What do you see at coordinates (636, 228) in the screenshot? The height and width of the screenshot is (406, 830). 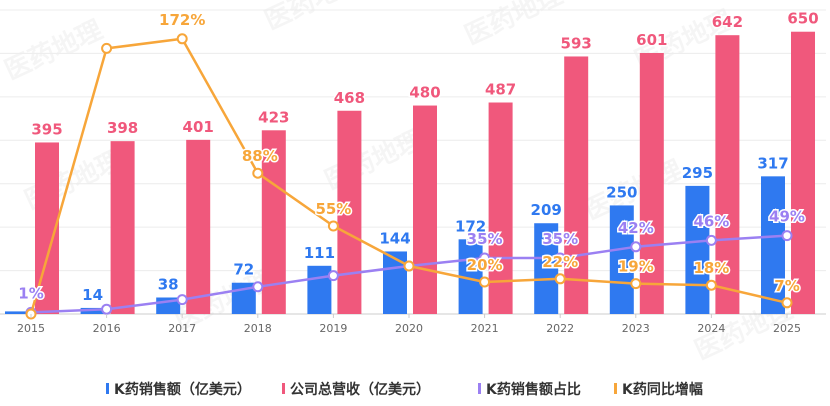 I see `data-label-share: 42%` at bounding box center [636, 228].